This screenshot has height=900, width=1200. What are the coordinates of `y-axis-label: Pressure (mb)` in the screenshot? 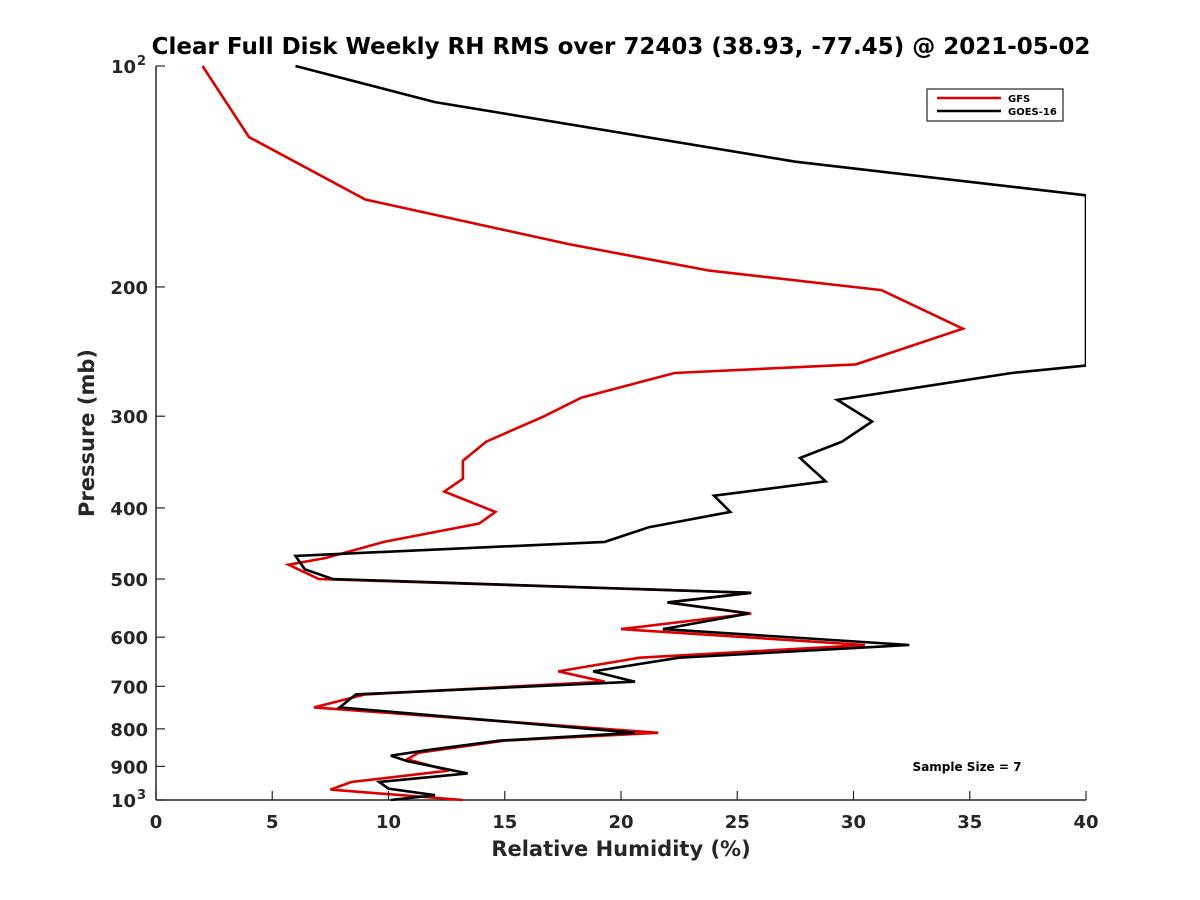 It's located at (87, 433).